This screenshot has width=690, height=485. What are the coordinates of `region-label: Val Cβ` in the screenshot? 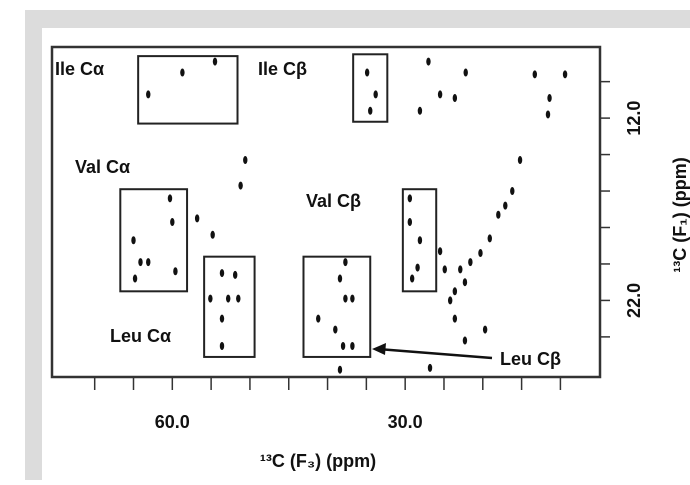 It's located at (333, 201).